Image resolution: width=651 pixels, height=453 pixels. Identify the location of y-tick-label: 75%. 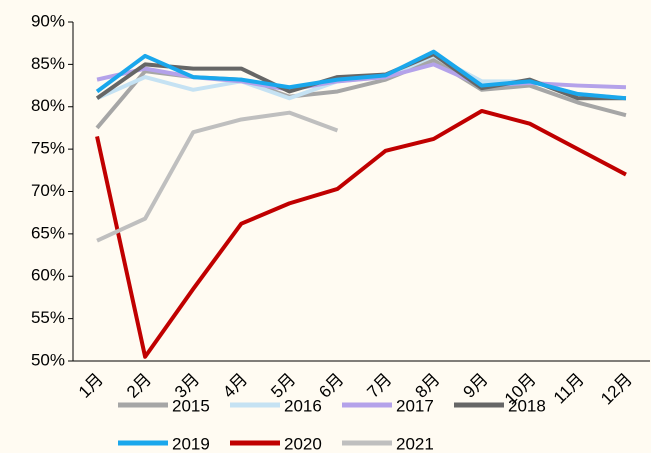
(48, 148).